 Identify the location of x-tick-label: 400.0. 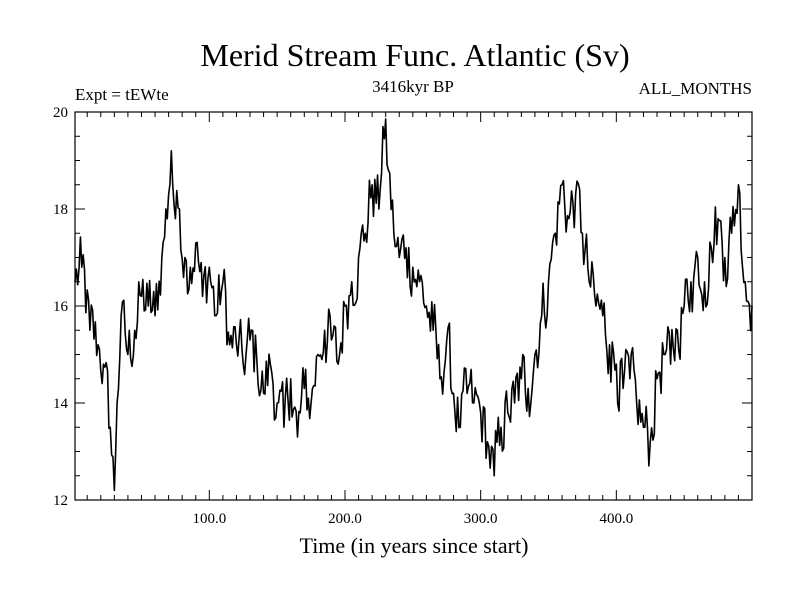
(616, 519).